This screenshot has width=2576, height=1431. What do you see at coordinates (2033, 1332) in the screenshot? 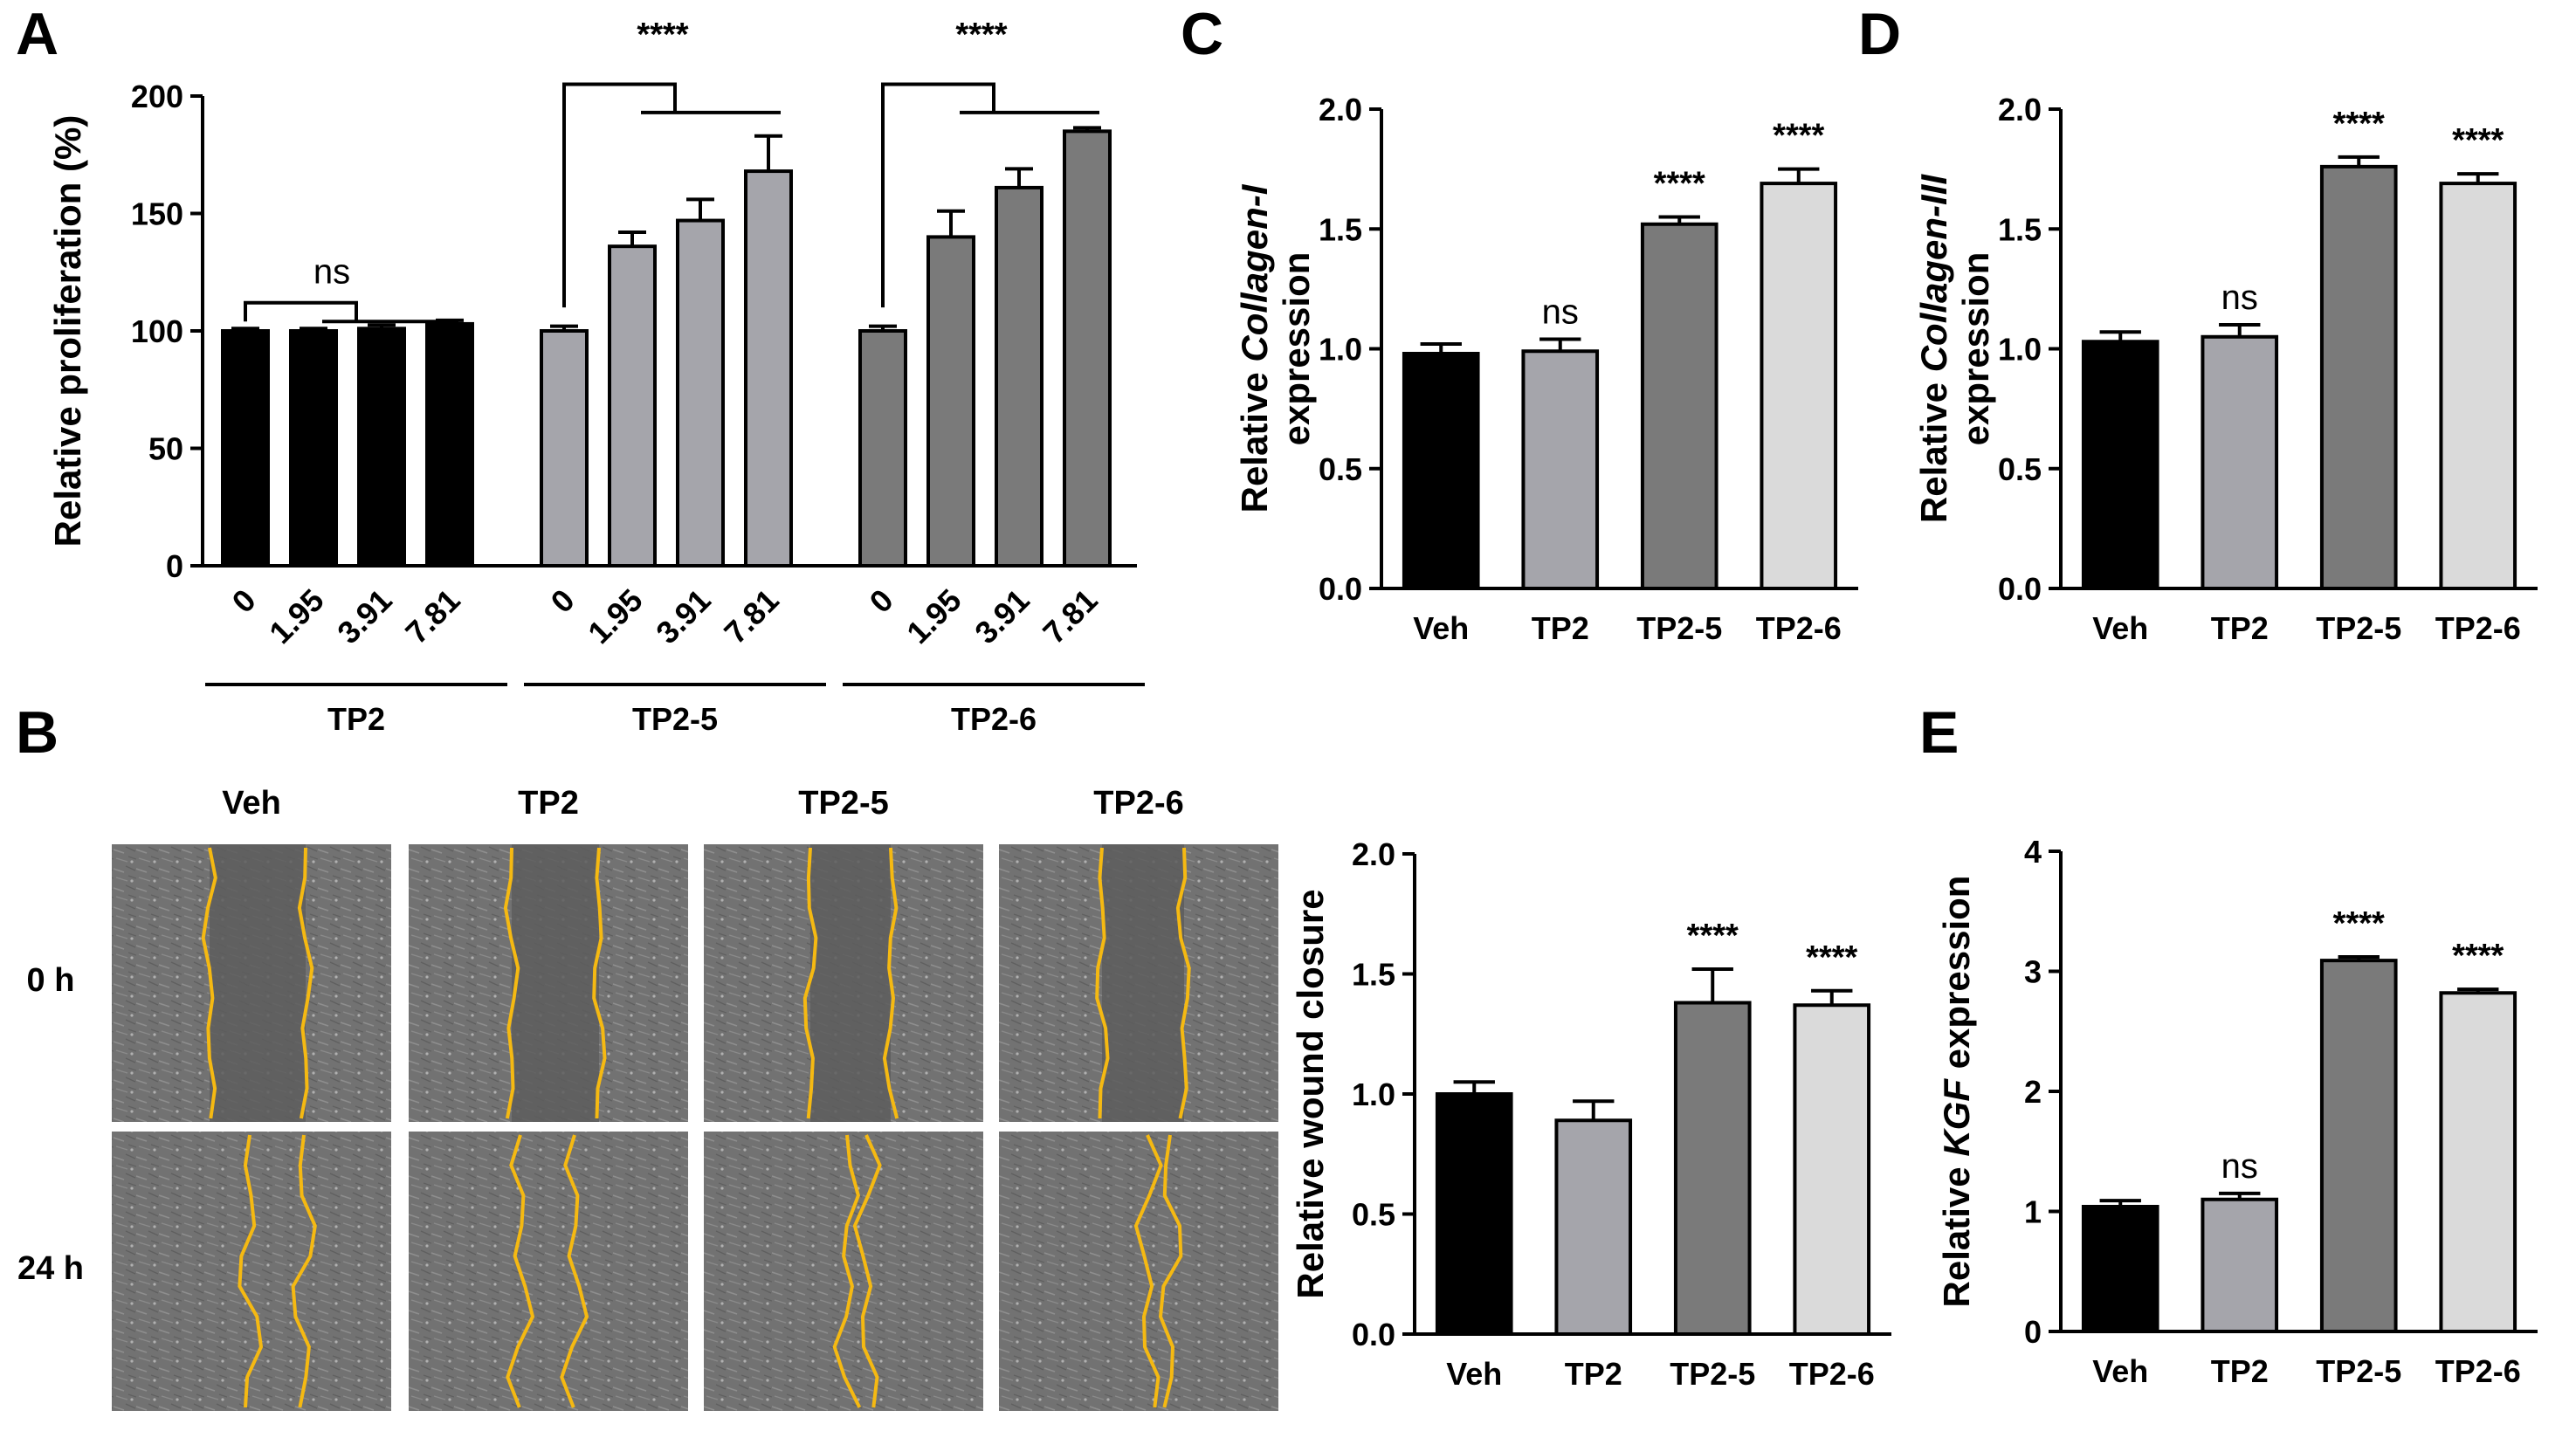
I see `y-tick-label: 0` at bounding box center [2033, 1332].